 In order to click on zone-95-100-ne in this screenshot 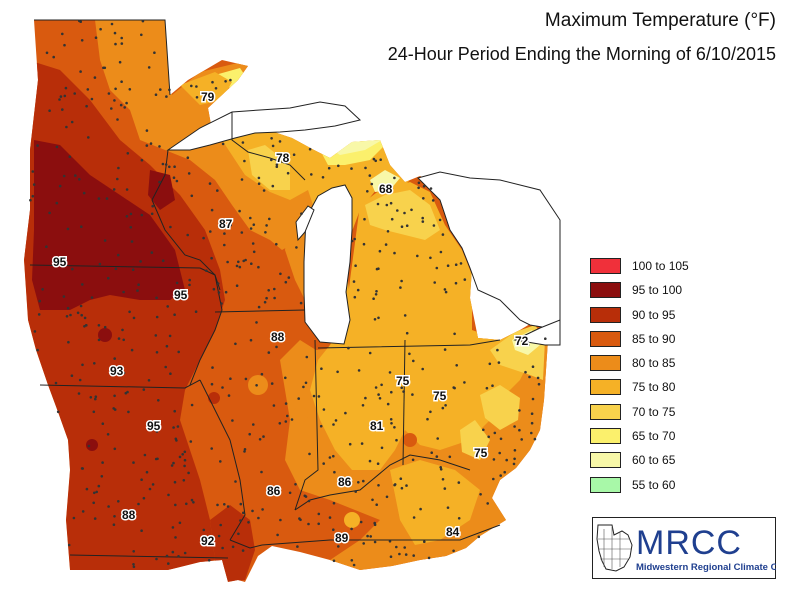, I will do `click(161, 190)`.